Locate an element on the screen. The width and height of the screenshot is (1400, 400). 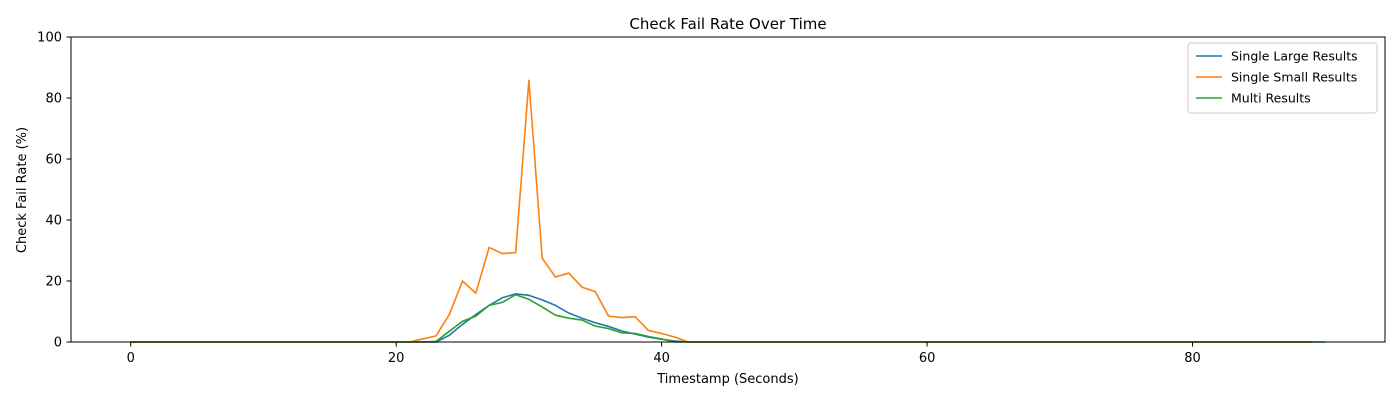
y-tick-label: 40 is located at coordinates (53, 221).